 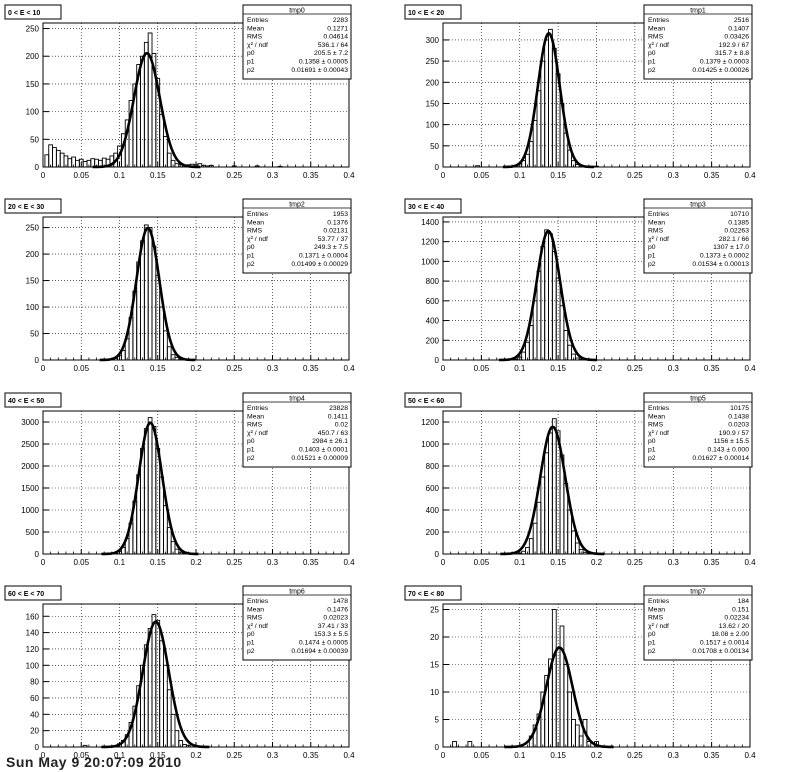 I want to click on stats-value-mean: 0.1407, so click(x=738, y=28).